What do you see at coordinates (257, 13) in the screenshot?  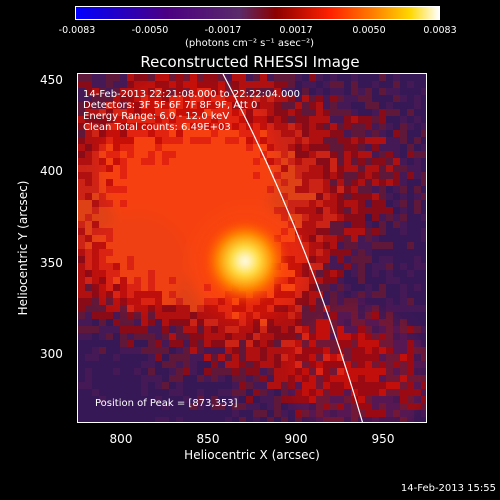 I see `colorbar` at bounding box center [257, 13].